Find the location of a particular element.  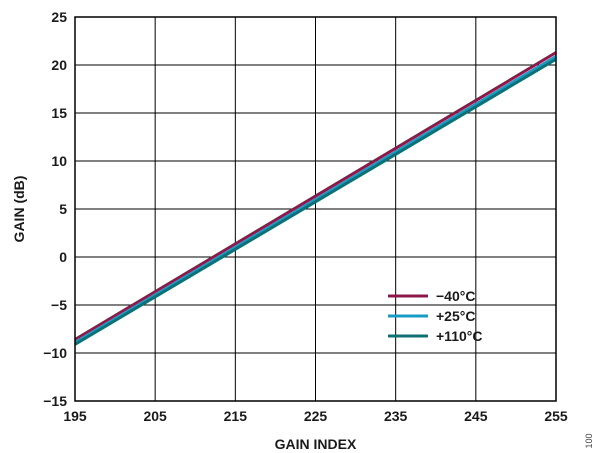

y-tick-labels: −15 −10 −5 0 5 10 15 20 25 is located at coordinates (55, 209).